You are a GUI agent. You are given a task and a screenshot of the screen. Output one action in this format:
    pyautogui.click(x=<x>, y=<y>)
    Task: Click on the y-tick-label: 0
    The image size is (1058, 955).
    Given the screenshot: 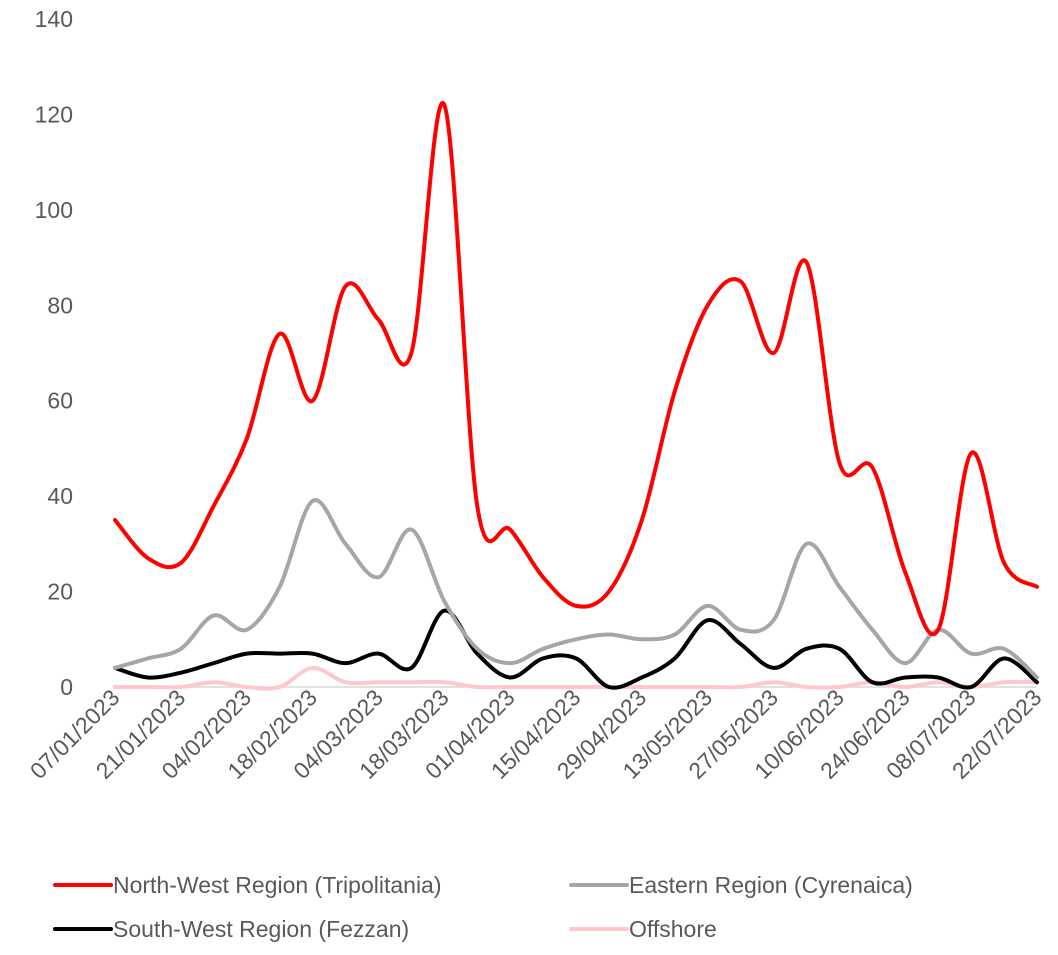 What is the action you would take?
    pyautogui.click(x=66, y=687)
    